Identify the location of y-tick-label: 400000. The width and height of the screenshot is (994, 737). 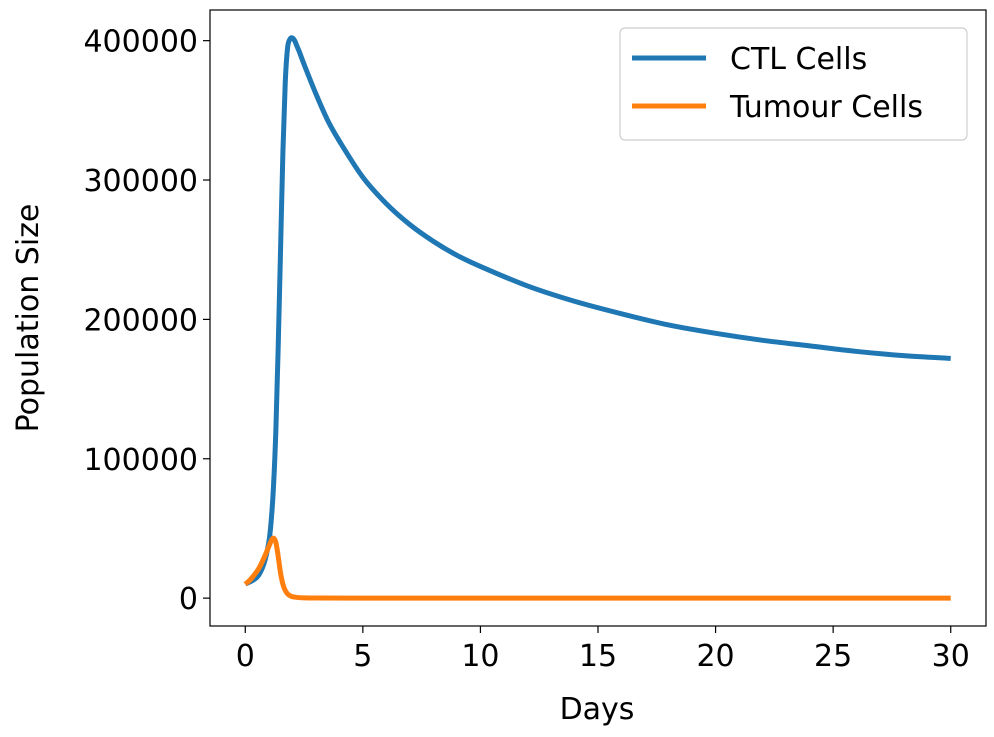
(140, 42).